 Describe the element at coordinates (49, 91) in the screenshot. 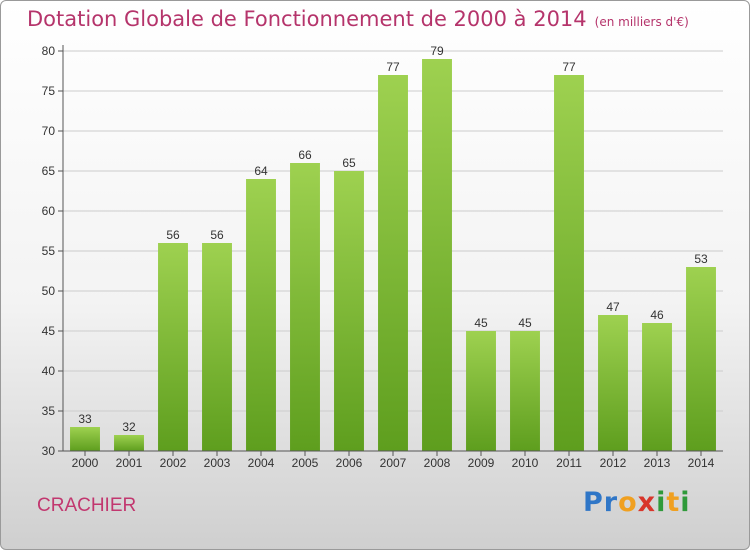

I see `y-tick-label: 75` at that location.